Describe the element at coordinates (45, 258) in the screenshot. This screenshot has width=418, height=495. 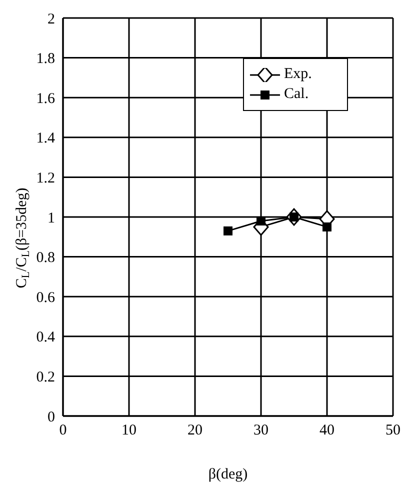
I see `y-tick-label: 0.8` at that location.